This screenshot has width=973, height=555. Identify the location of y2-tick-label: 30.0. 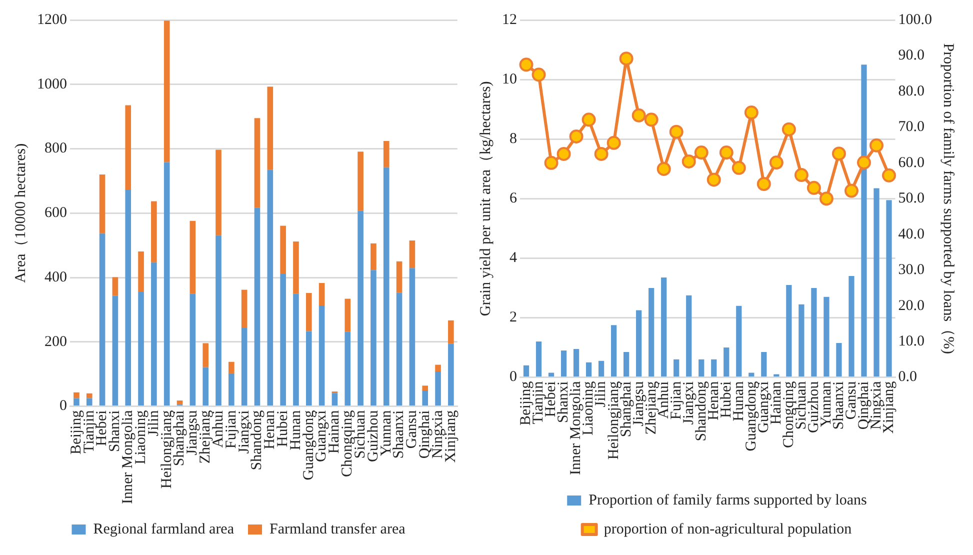
(911, 270).